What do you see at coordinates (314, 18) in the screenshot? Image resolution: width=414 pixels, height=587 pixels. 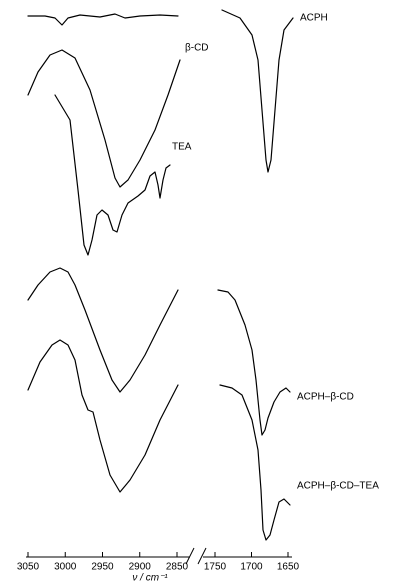 I see `series-label: ACPH` at bounding box center [314, 18].